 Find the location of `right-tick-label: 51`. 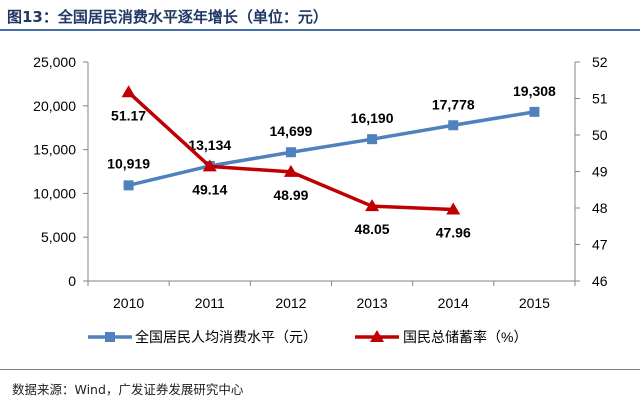

right-tick-label: 51 is located at coordinates (600, 99).